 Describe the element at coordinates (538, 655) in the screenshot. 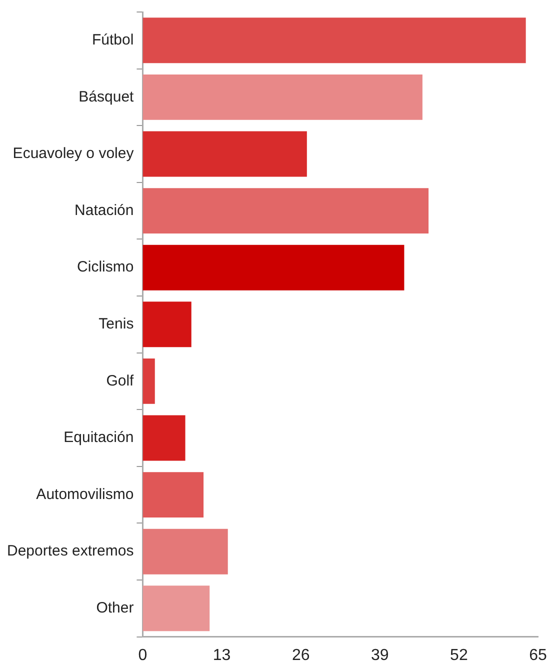

I see `x-tick-label: 65` at that location.